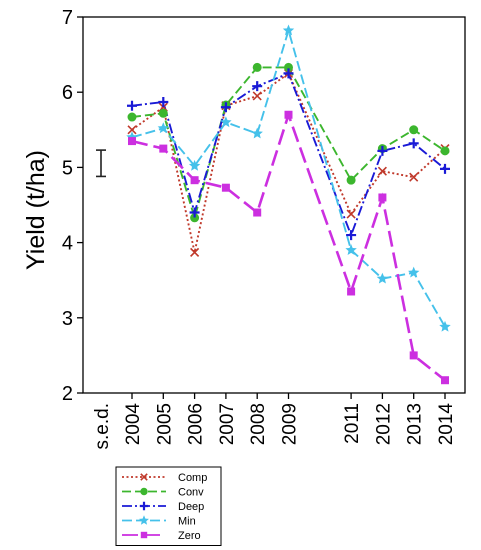 The height and width of the screenshot is (550, 481). What do you see at coordinates (144, 506) in the screenshot?
I see `legend-marker-deep` at bounding box center [144, 506].